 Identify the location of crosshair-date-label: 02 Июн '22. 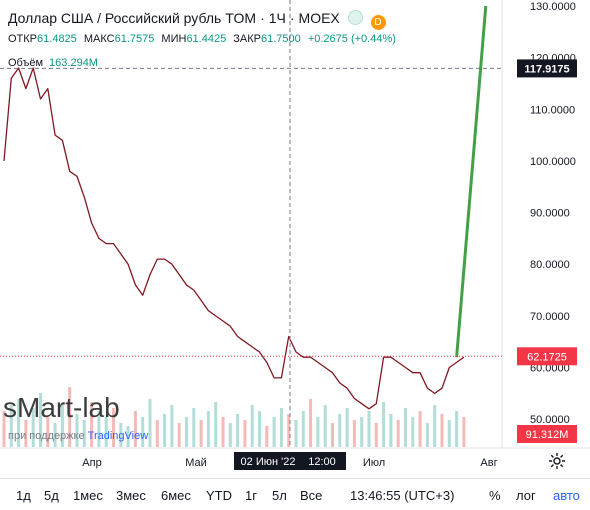
(268, 462).